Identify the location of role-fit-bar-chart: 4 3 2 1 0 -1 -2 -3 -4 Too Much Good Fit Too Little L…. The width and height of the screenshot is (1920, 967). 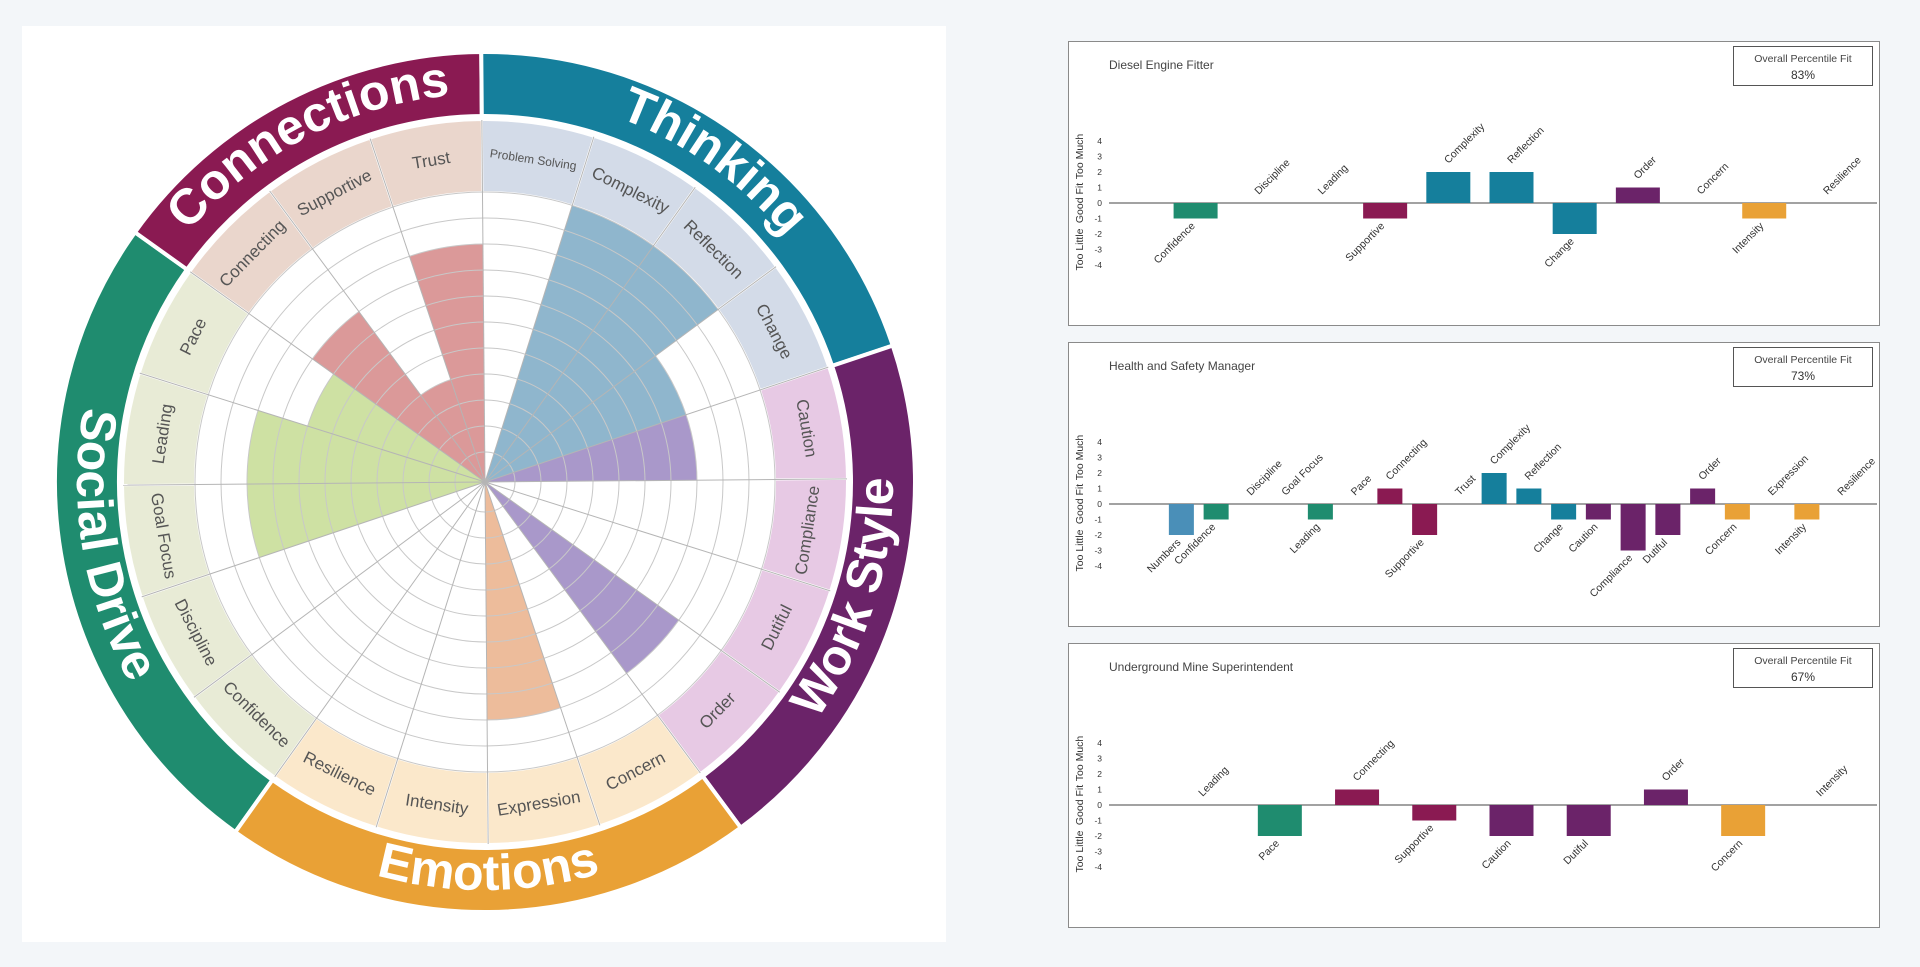
(1475, 805).